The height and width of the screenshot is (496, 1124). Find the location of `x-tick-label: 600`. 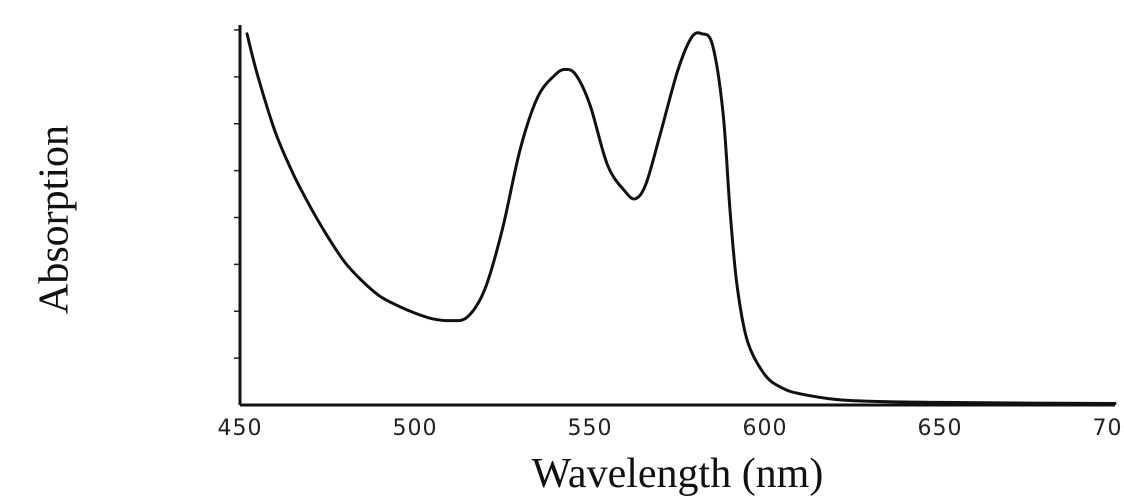

x-tick-label: 600 is located at coordinates (765, 428).